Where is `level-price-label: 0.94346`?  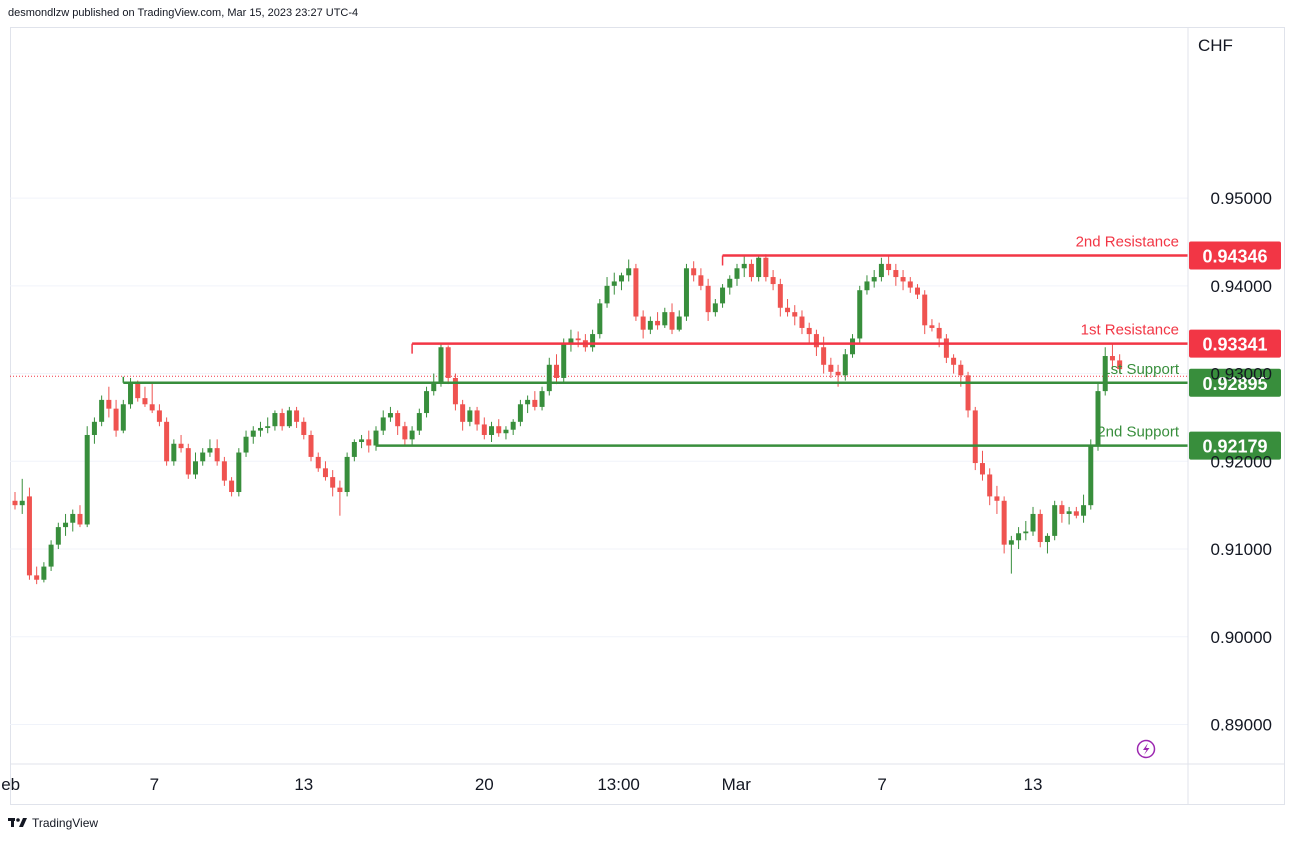 level-price-label: 0.94346 is located at coordinates (1234, 256).